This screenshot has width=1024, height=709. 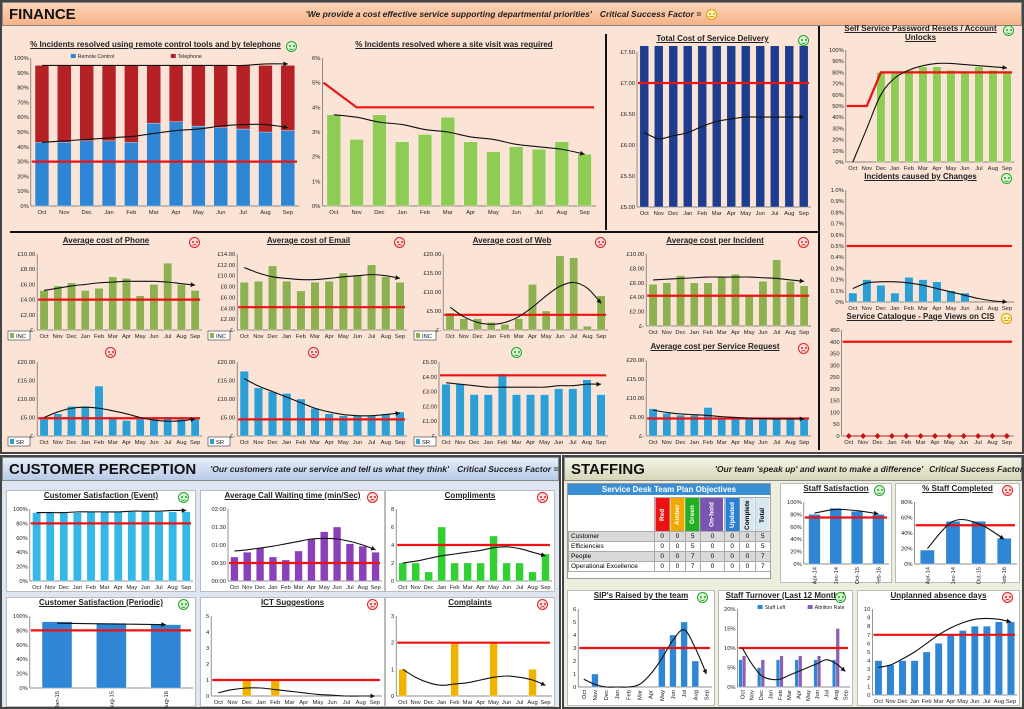 I want to click on sips-chart-title: SIP's Raised by the team, so click(x=641, y=595).